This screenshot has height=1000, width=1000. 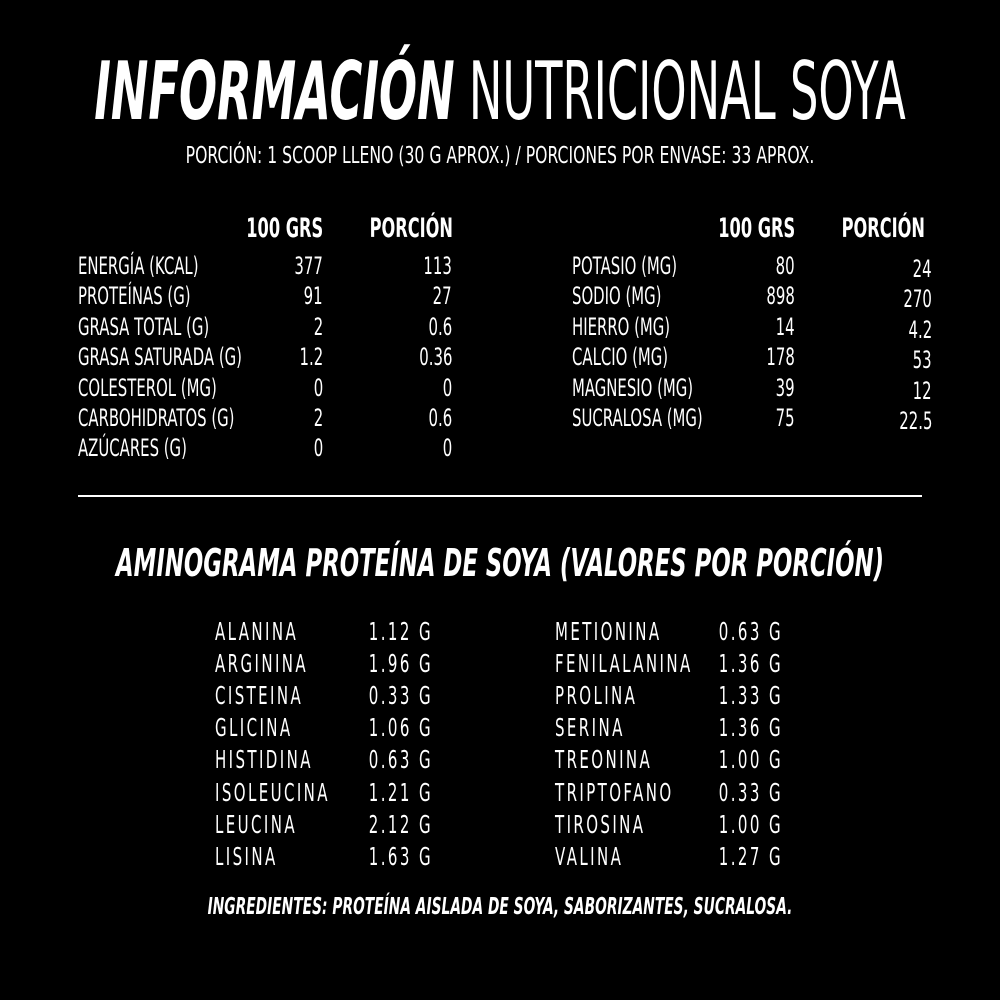 I want to click on amino-name: ALANINA, so click(x=257, y=631).